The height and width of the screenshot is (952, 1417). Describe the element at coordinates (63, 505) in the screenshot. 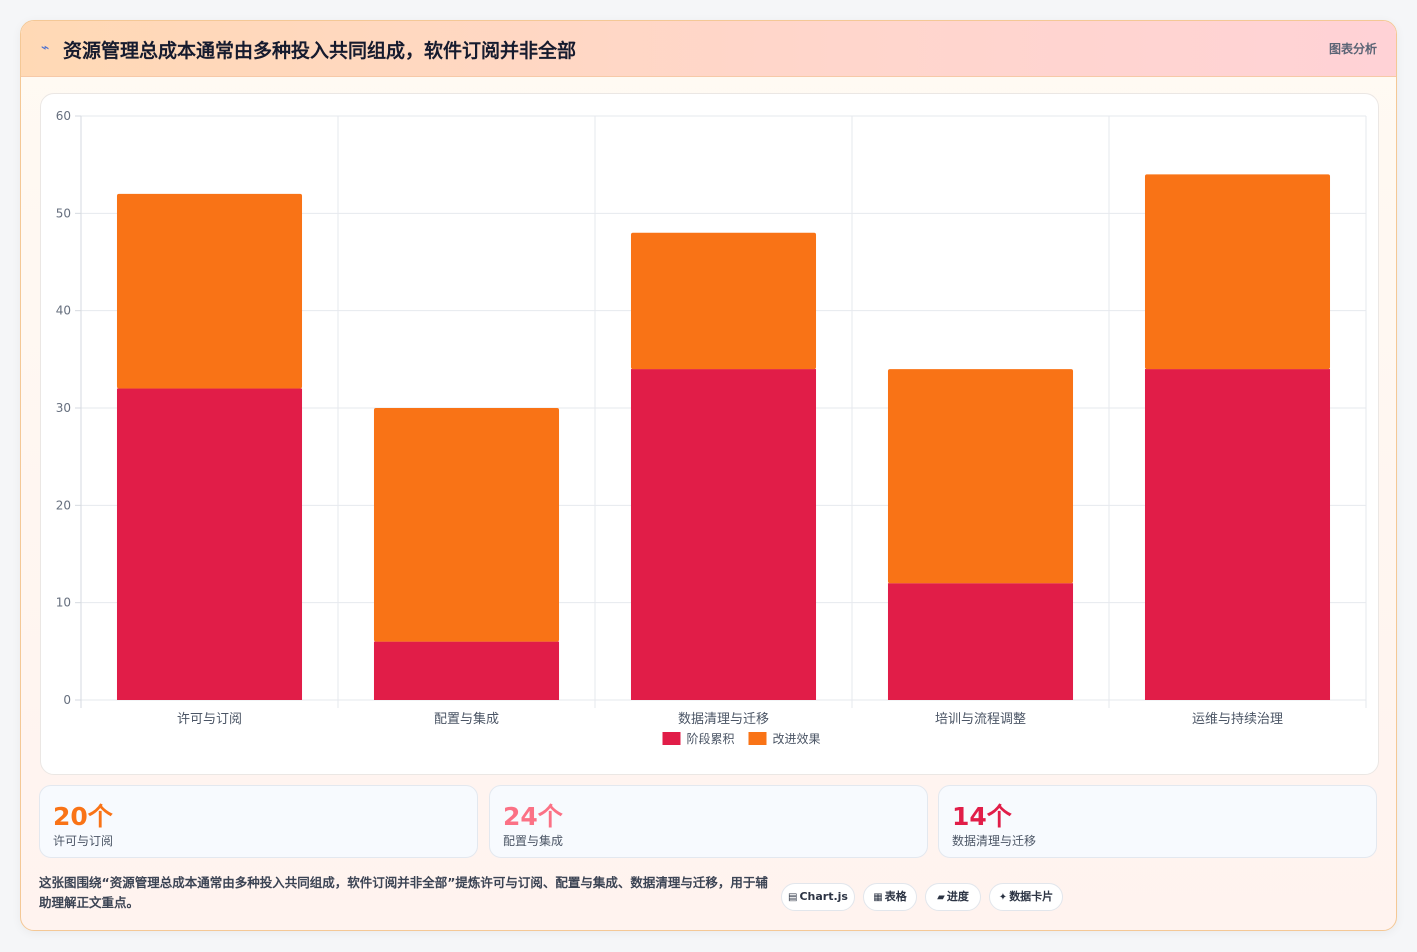

I see `y-tick-label: 20` at that location.